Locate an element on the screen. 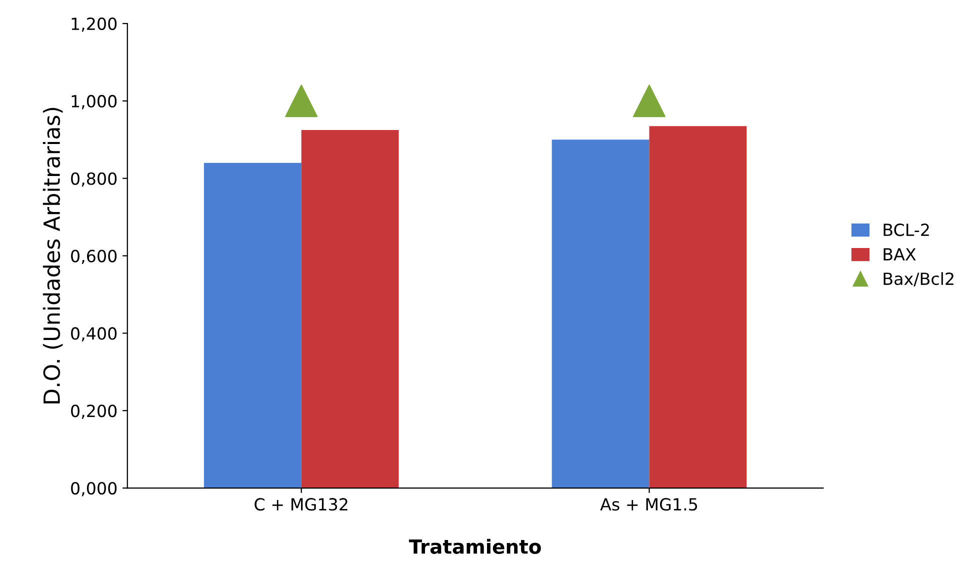  y-tick-label: 0,400 is located at coordinates (94, 334).